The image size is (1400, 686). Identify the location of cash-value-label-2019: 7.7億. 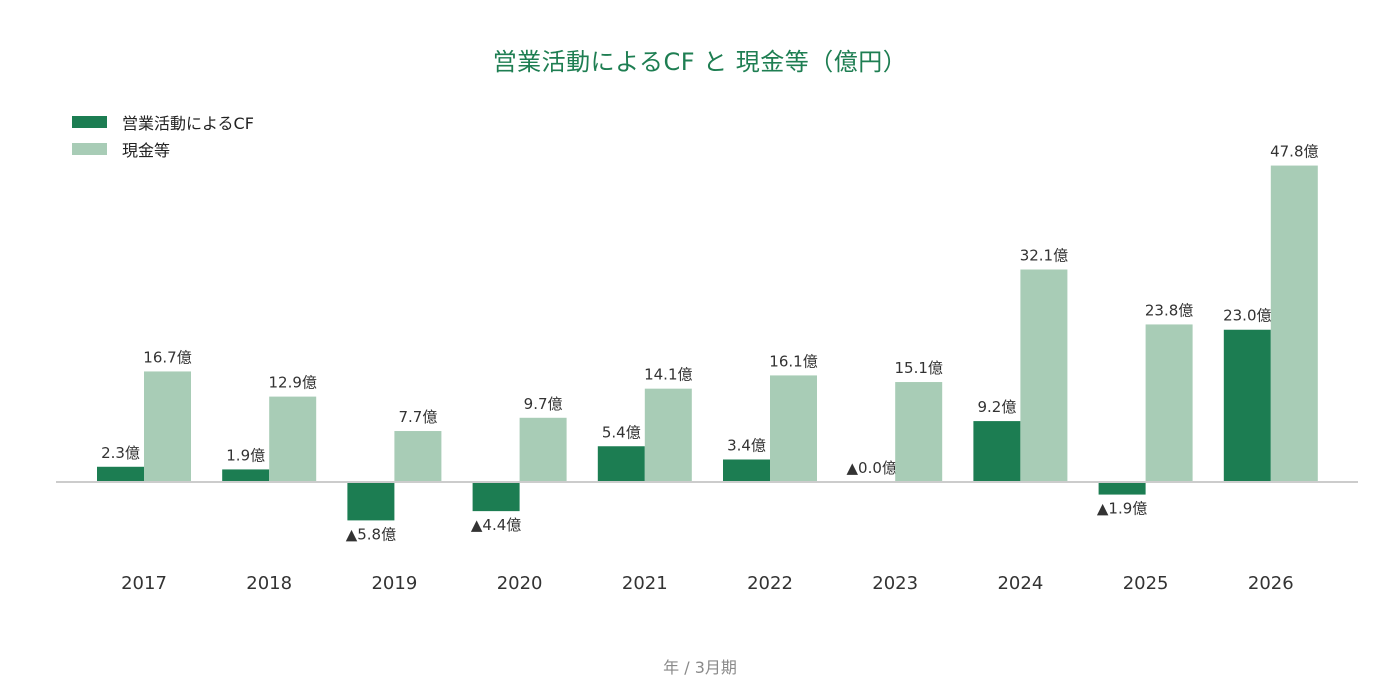
(417, 417).